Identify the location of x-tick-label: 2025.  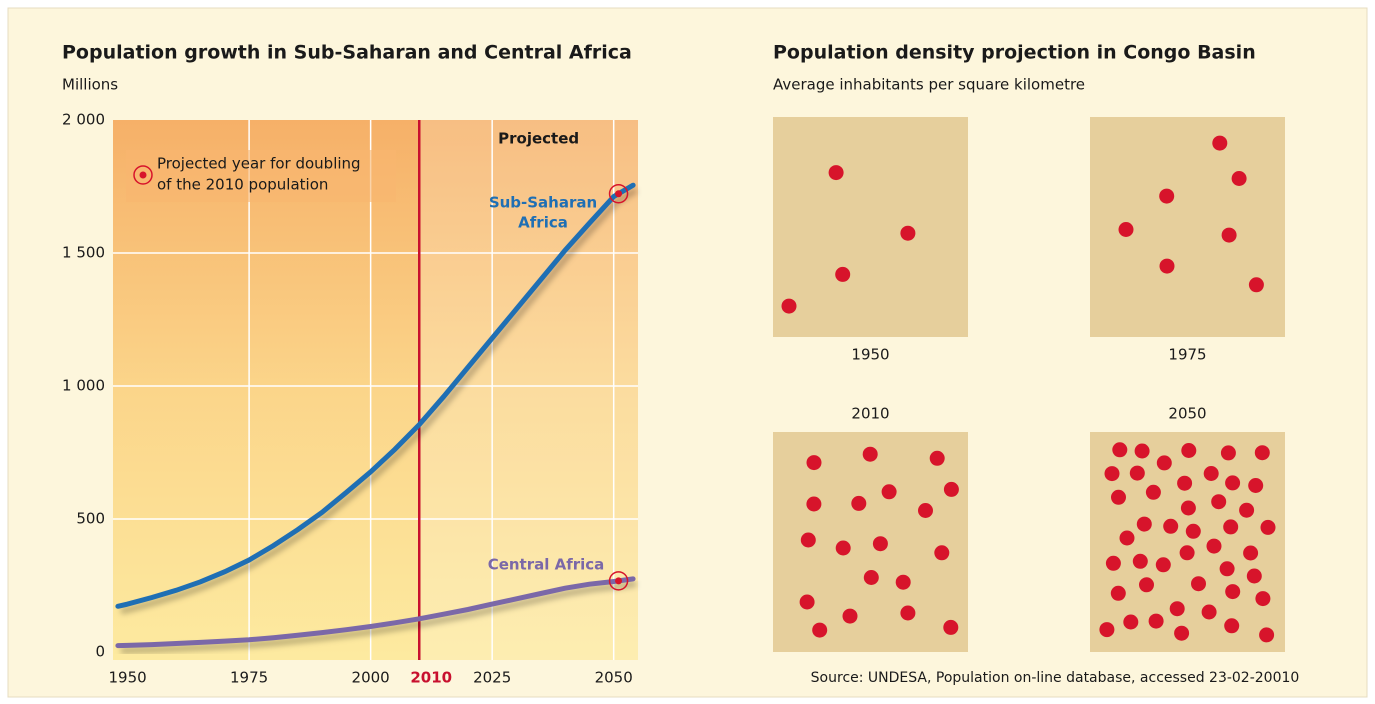
(492, 678).